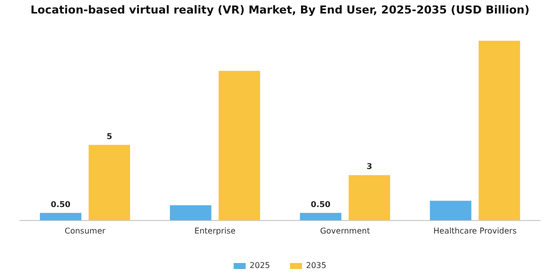  I want to click on x-tick-label: Government, so click(345, 231).